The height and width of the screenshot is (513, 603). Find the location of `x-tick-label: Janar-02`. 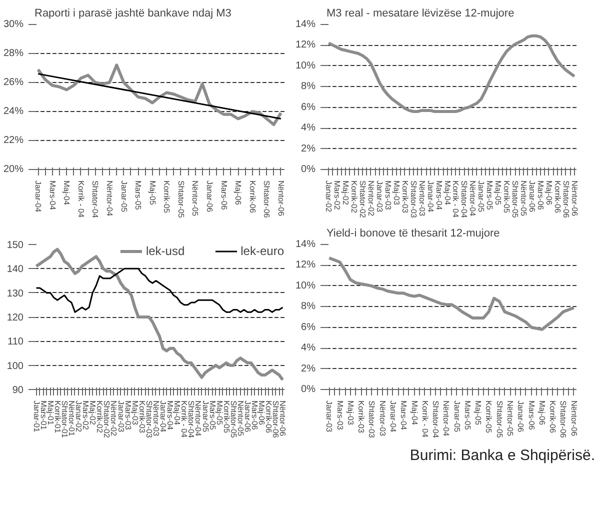

x-tick-label: Janar-02 is located at coordinates (79, 416).